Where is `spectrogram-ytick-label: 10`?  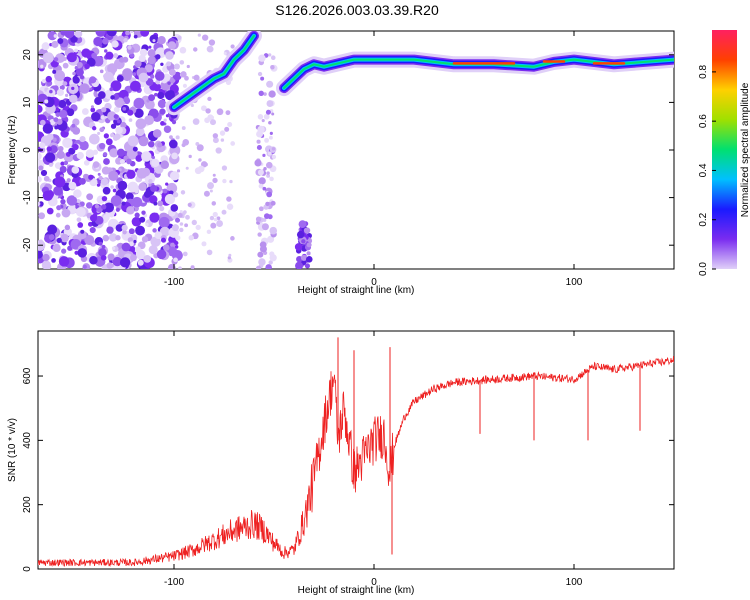 spectrogram-ytick-label: 10 is located at coordinates (27, 102).